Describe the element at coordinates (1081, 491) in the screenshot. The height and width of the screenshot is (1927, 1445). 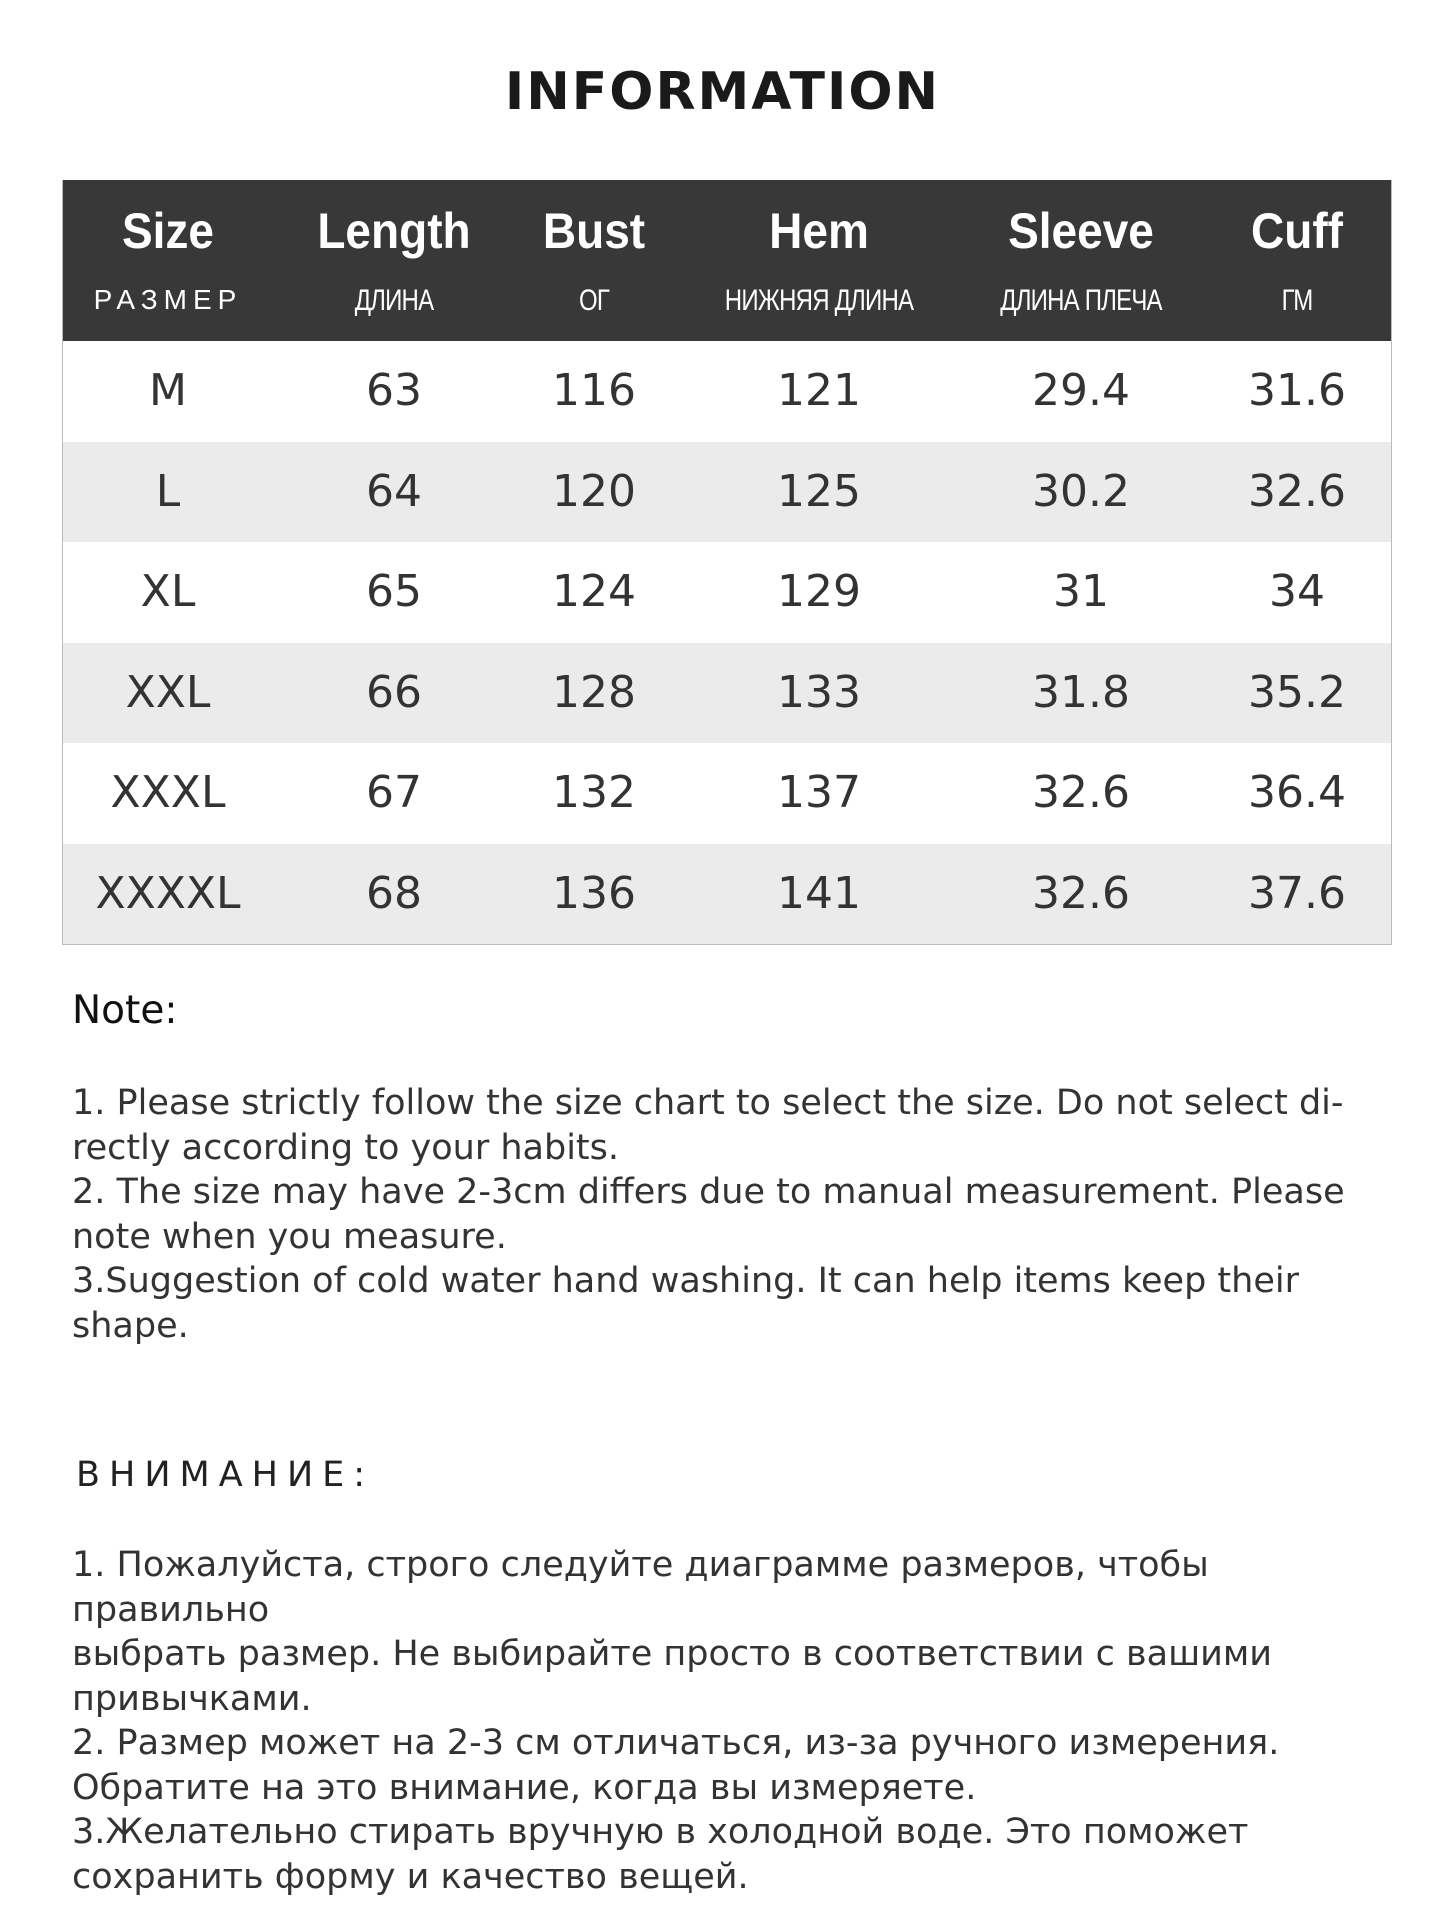
I see `table-cell: 30.2` at that location.